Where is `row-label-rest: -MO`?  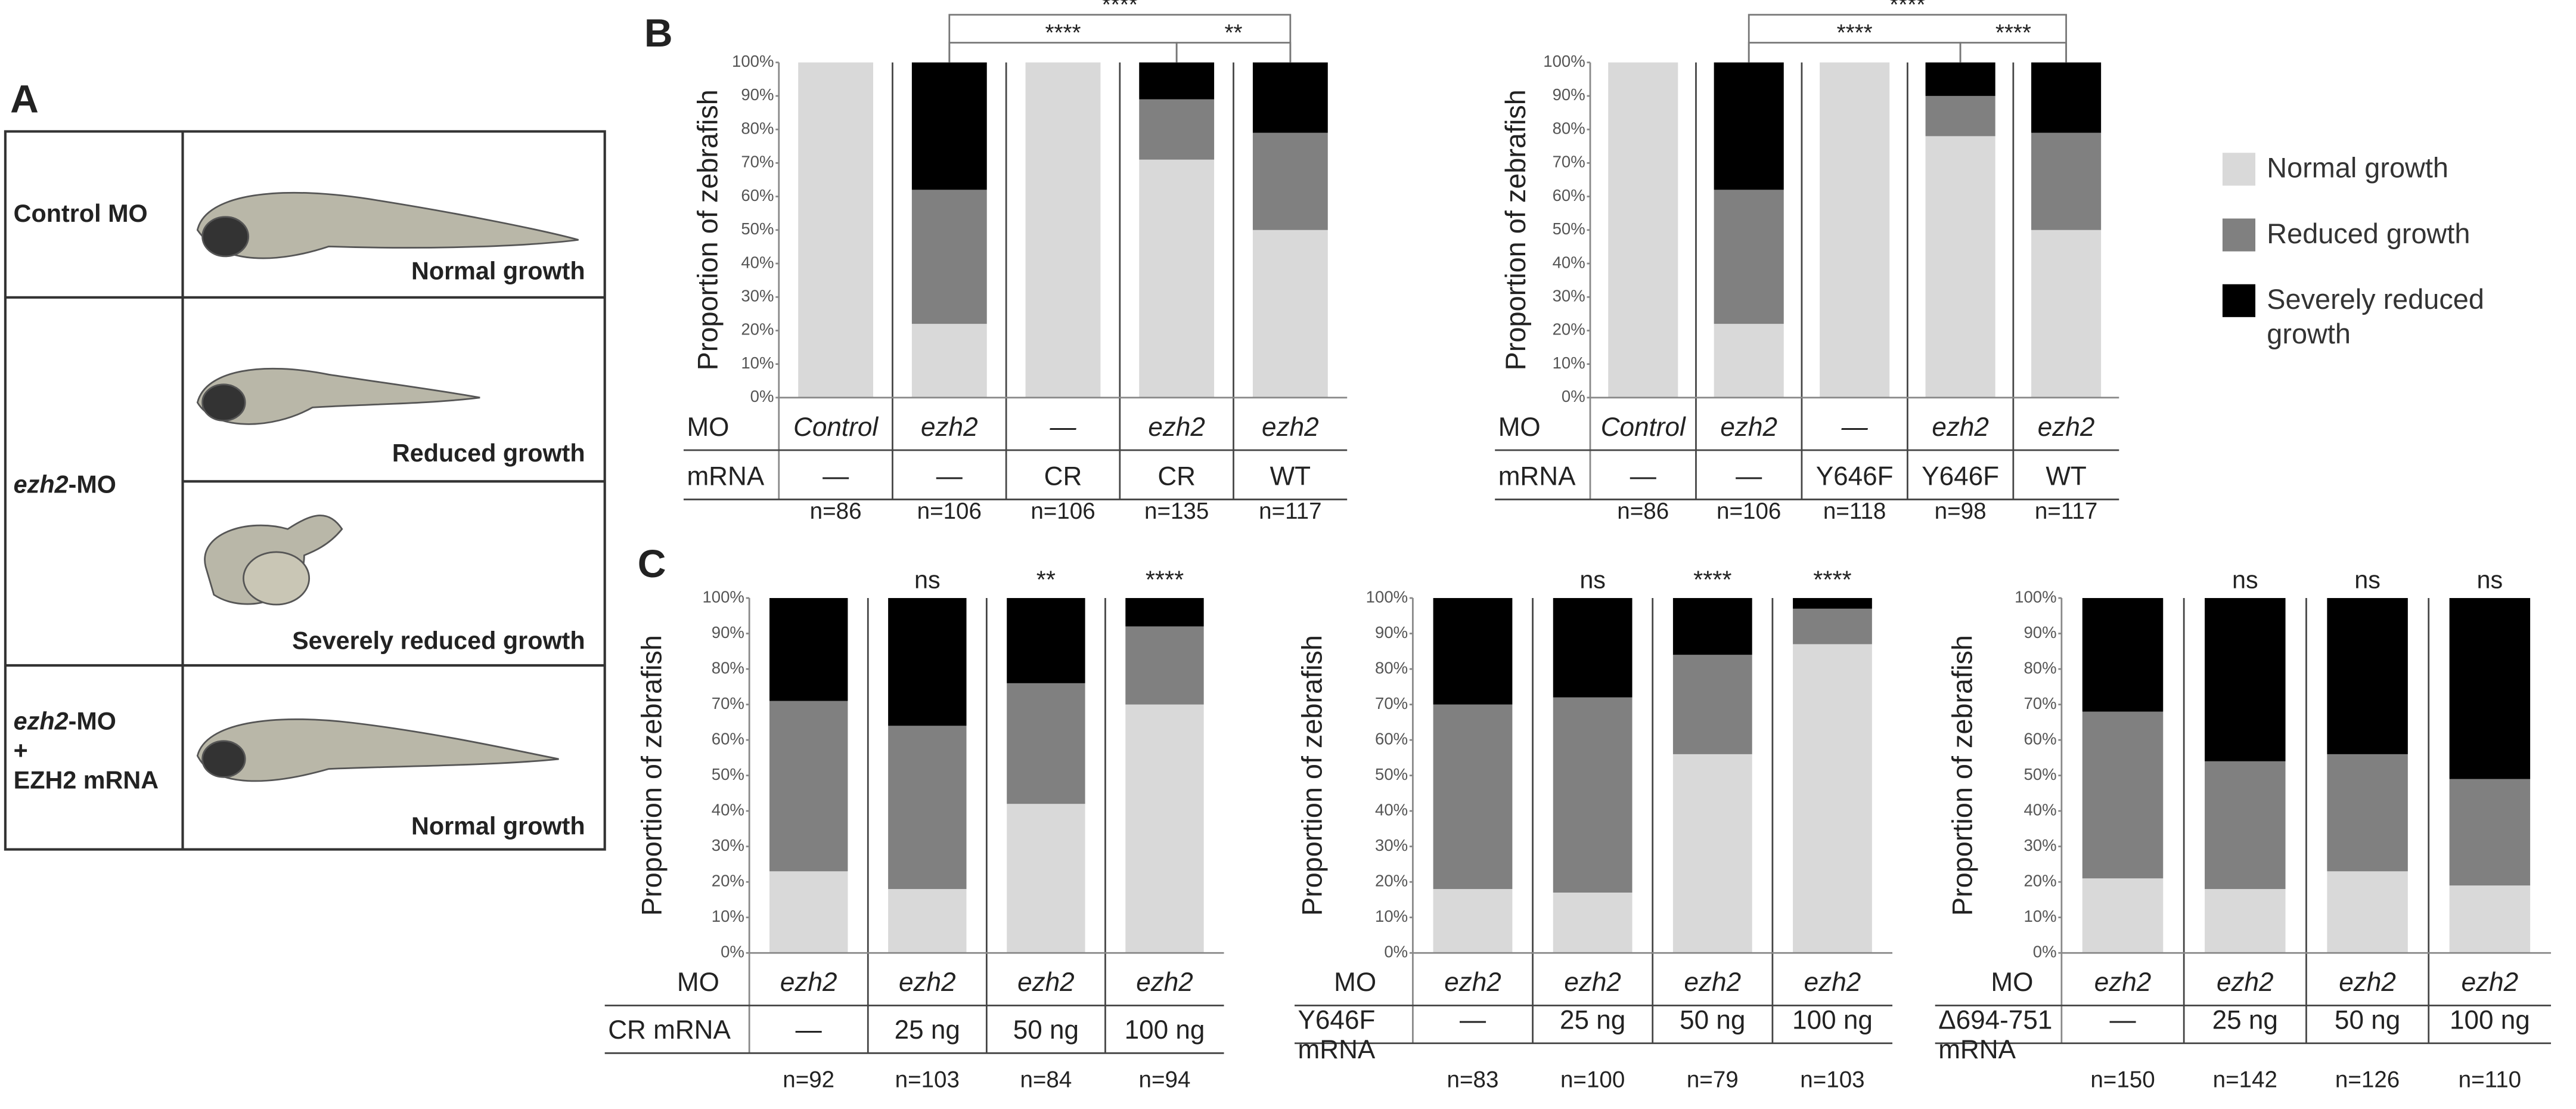 row-label-rest: -MO is located at coordinates (93, 484).